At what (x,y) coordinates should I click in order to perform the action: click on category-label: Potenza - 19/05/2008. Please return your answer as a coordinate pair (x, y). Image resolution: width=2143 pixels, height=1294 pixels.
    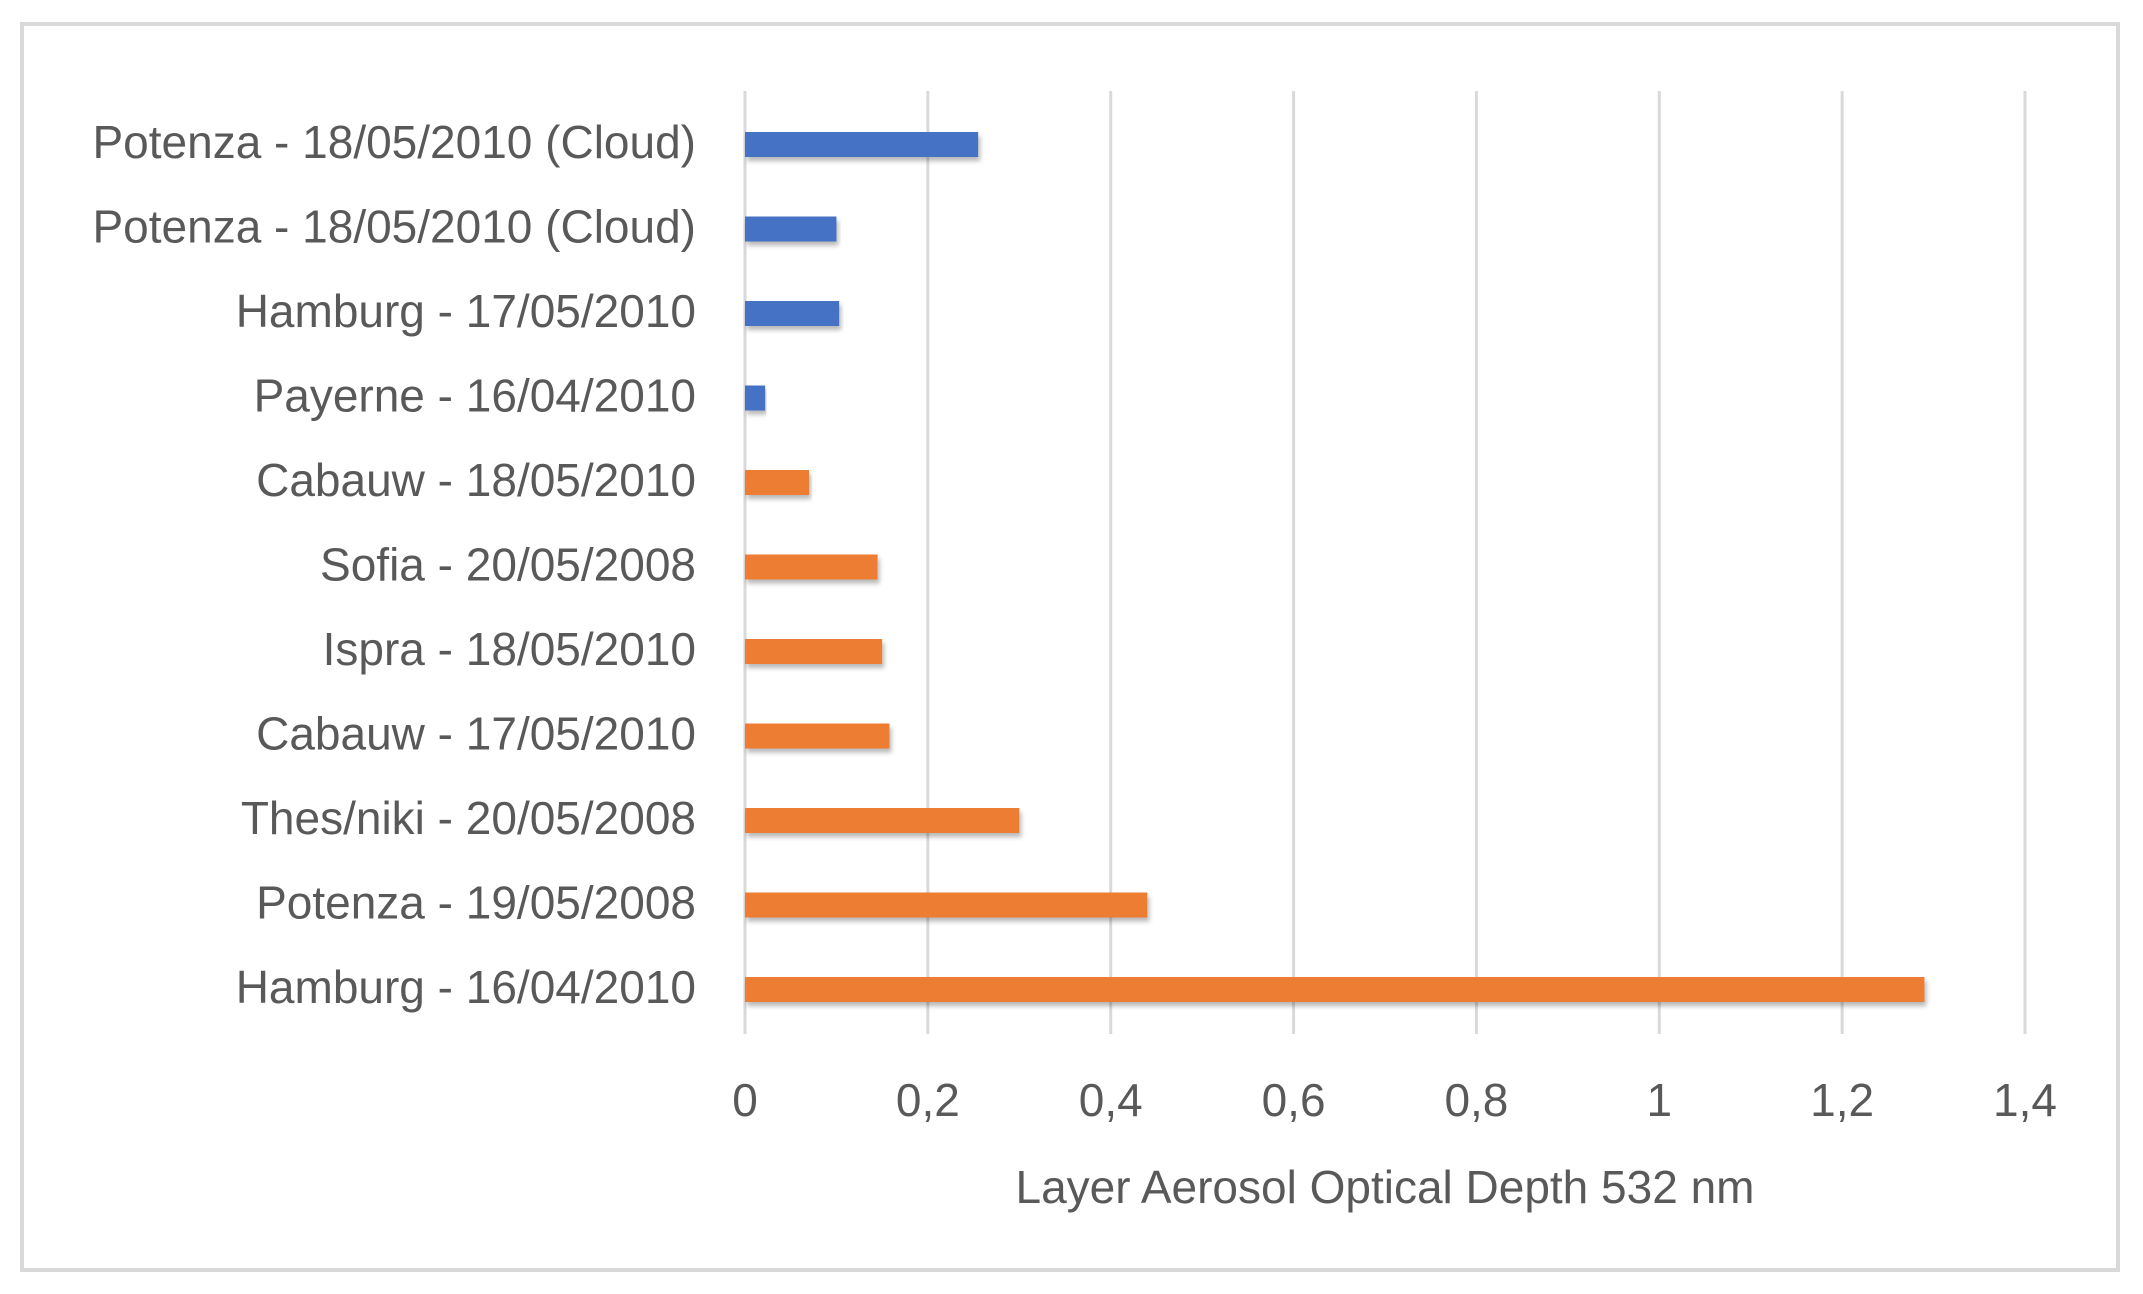
    Looking at the image, I should click on (476, 903).